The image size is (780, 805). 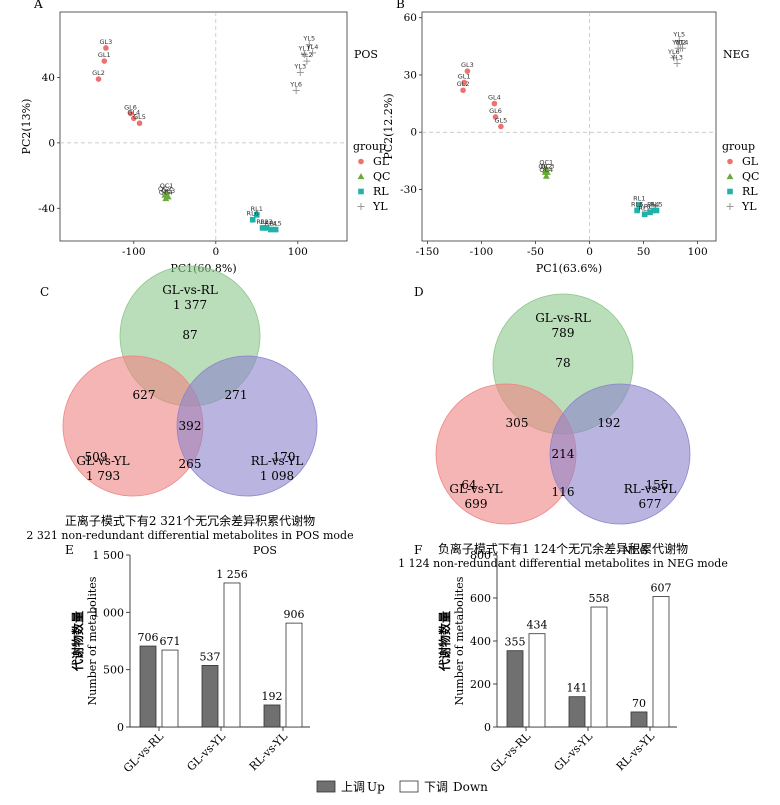 What do you see at coordinates (546, 162) in the screenshot?
I see `point-label: QC1` at bounding box center [546, 162].